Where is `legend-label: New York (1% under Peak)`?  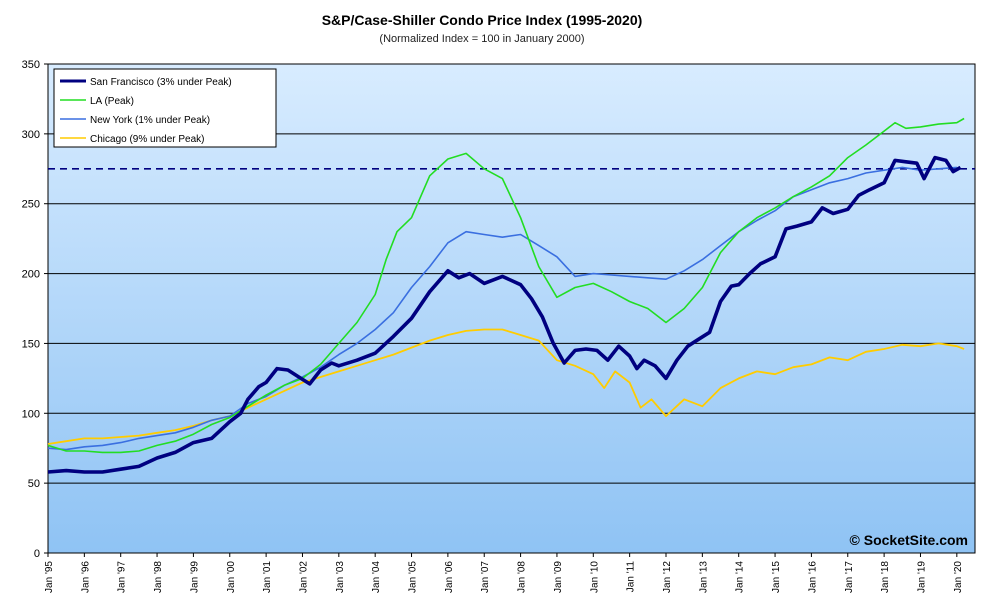 legend-label: New York (1% under Peak) is located at coordinates (150, 120).